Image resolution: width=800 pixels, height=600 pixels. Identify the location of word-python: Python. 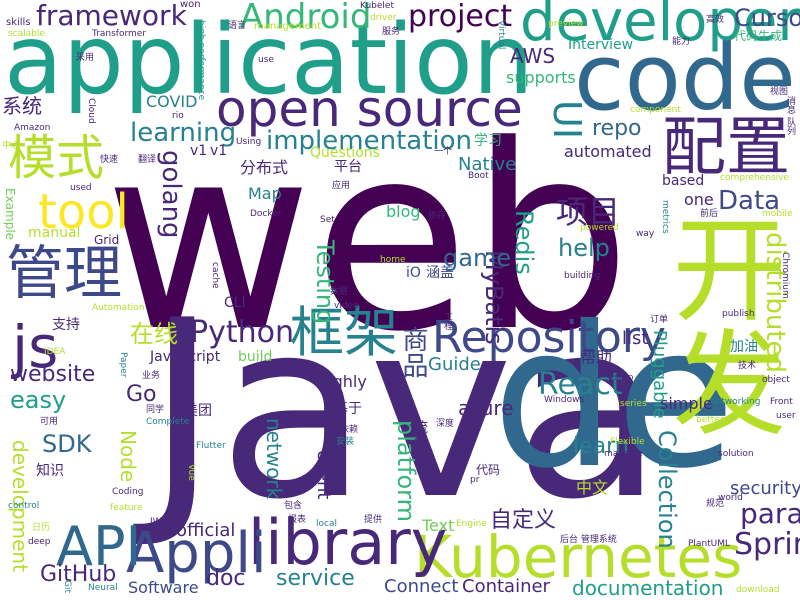
(242, 332).